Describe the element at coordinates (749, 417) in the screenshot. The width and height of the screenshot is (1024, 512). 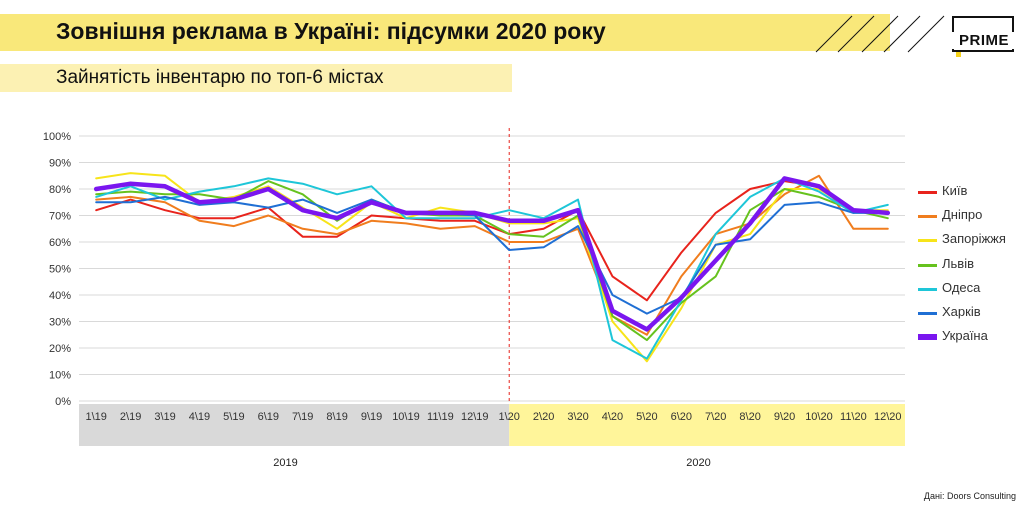
I see `x-tick-label: 8\20` at that location.